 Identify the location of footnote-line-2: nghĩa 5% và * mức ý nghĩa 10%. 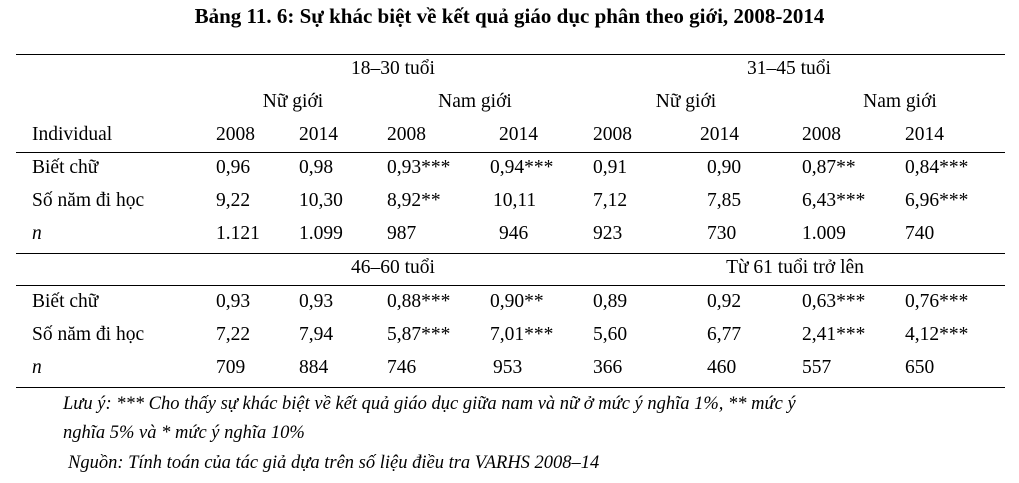
(184, 433).